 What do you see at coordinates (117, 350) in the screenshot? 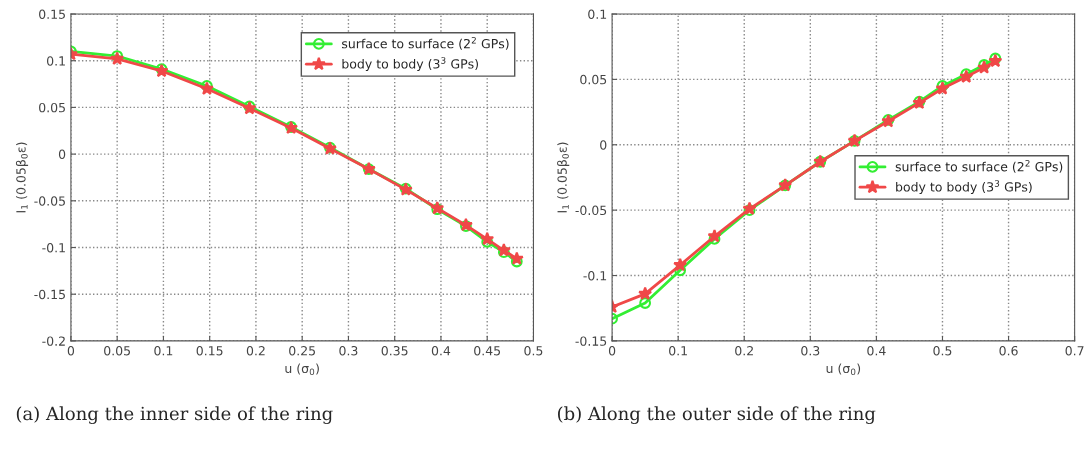
I see `x-tick-label: 0.05` at bounding box center [117, 350].